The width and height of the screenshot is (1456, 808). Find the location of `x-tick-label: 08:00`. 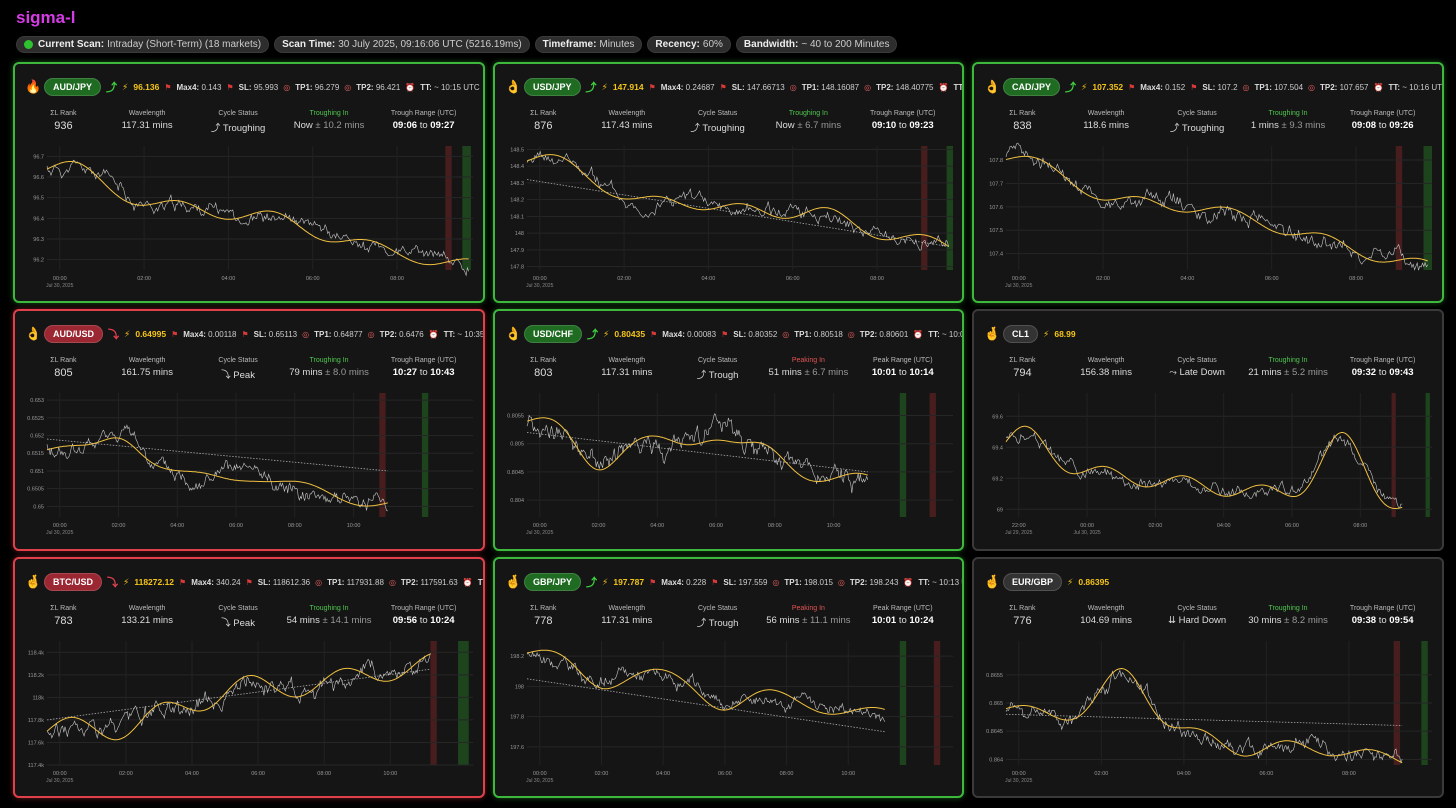

x-tick-label: 08:00 is located at coordinates (1360, 526).